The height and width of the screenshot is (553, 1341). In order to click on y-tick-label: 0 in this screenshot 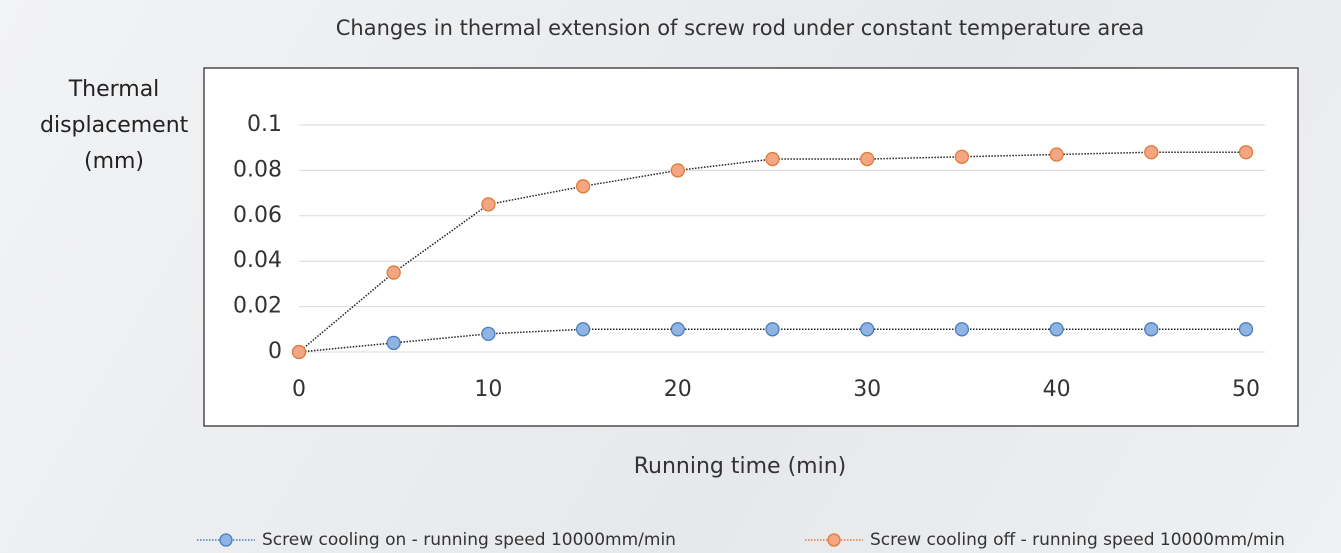, I will do `click(275, 351)`.